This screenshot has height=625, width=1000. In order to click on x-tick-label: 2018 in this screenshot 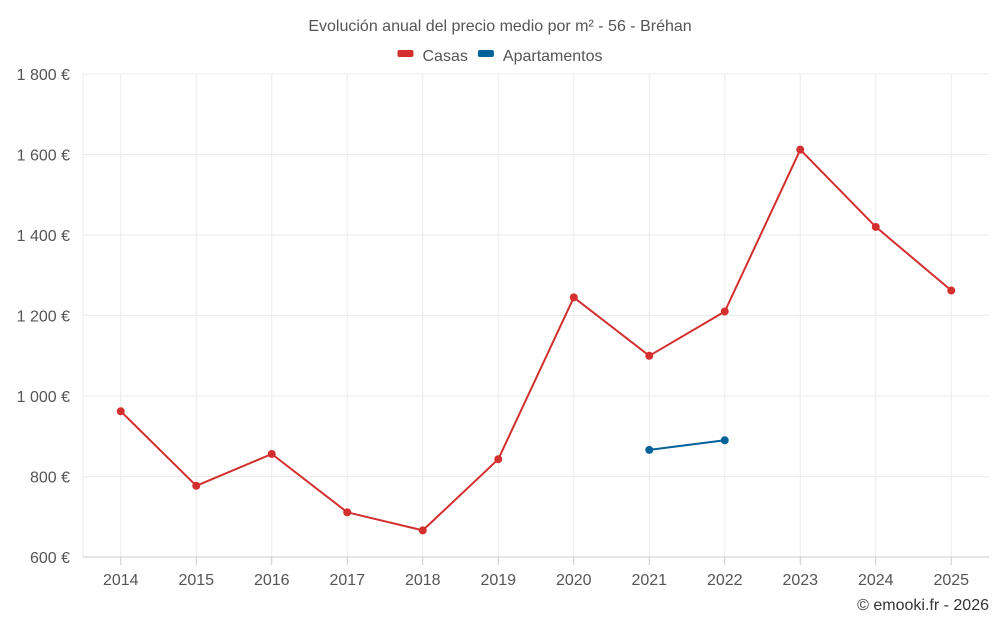, I will do `click(423, 580)`.